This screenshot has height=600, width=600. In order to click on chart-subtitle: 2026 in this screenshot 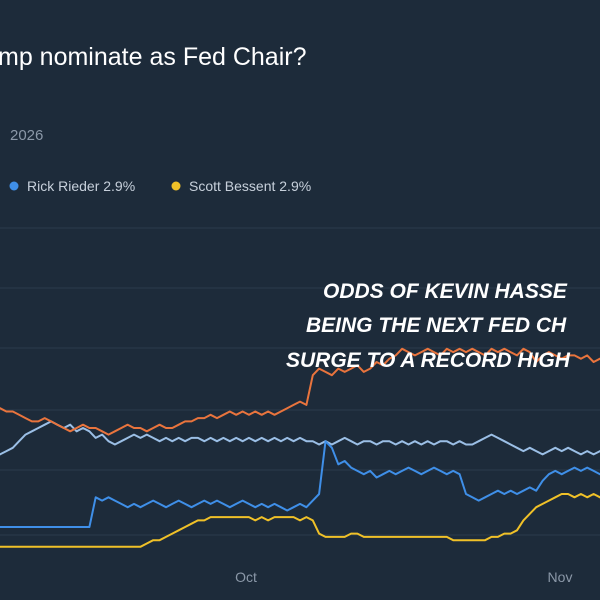, I will do `click(26, 135)`.